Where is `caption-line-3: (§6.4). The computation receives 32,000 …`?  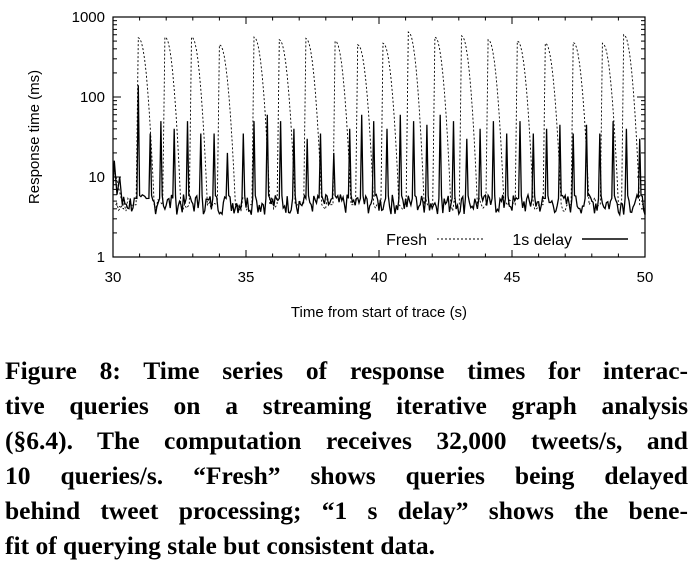 caption-line-3: (§6.4). The computation receives 32,000 … is located at coordinates (346, 440).